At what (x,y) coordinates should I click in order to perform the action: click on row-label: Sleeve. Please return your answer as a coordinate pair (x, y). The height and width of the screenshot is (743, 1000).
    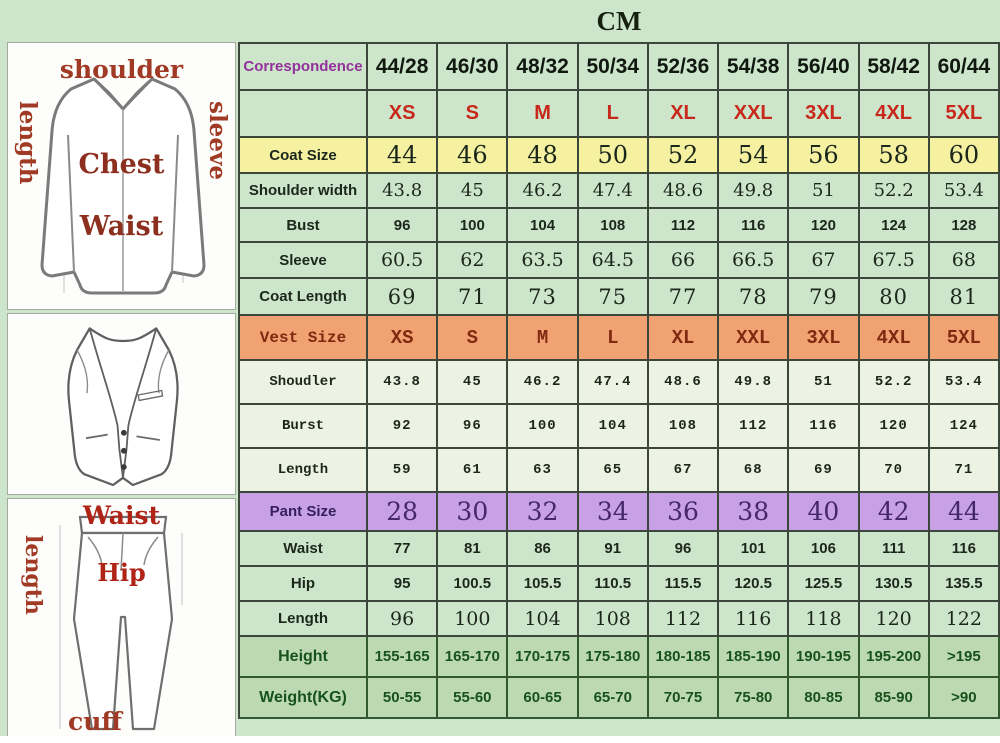
    Looking at the image, I should click on (304, 261).